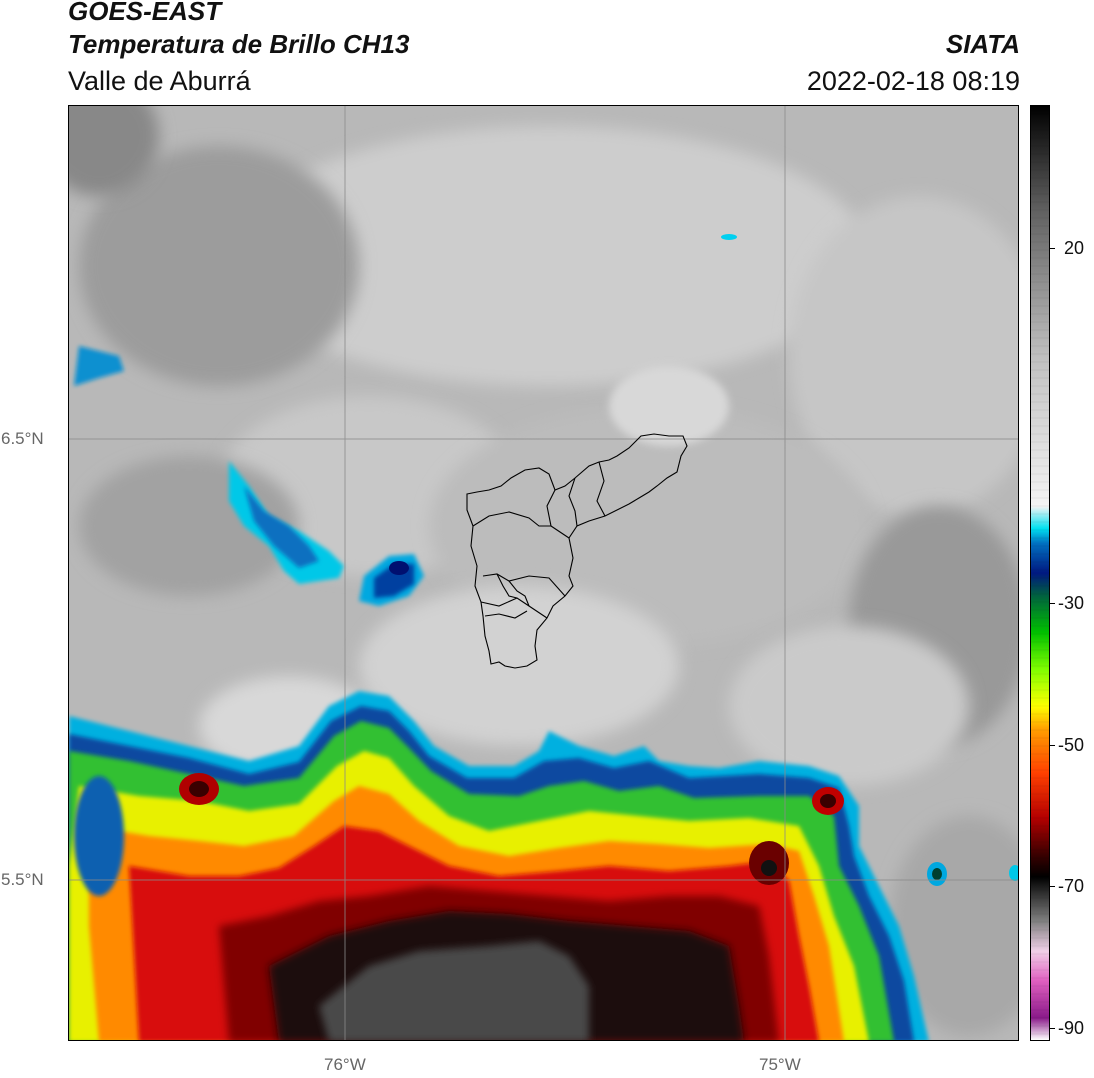 This screenshot has height=1078, width=1094. Describe the element at coordinates (22, 879) in the screenshot. I see `lat-label-5-5n: 5.5°N` at that location.